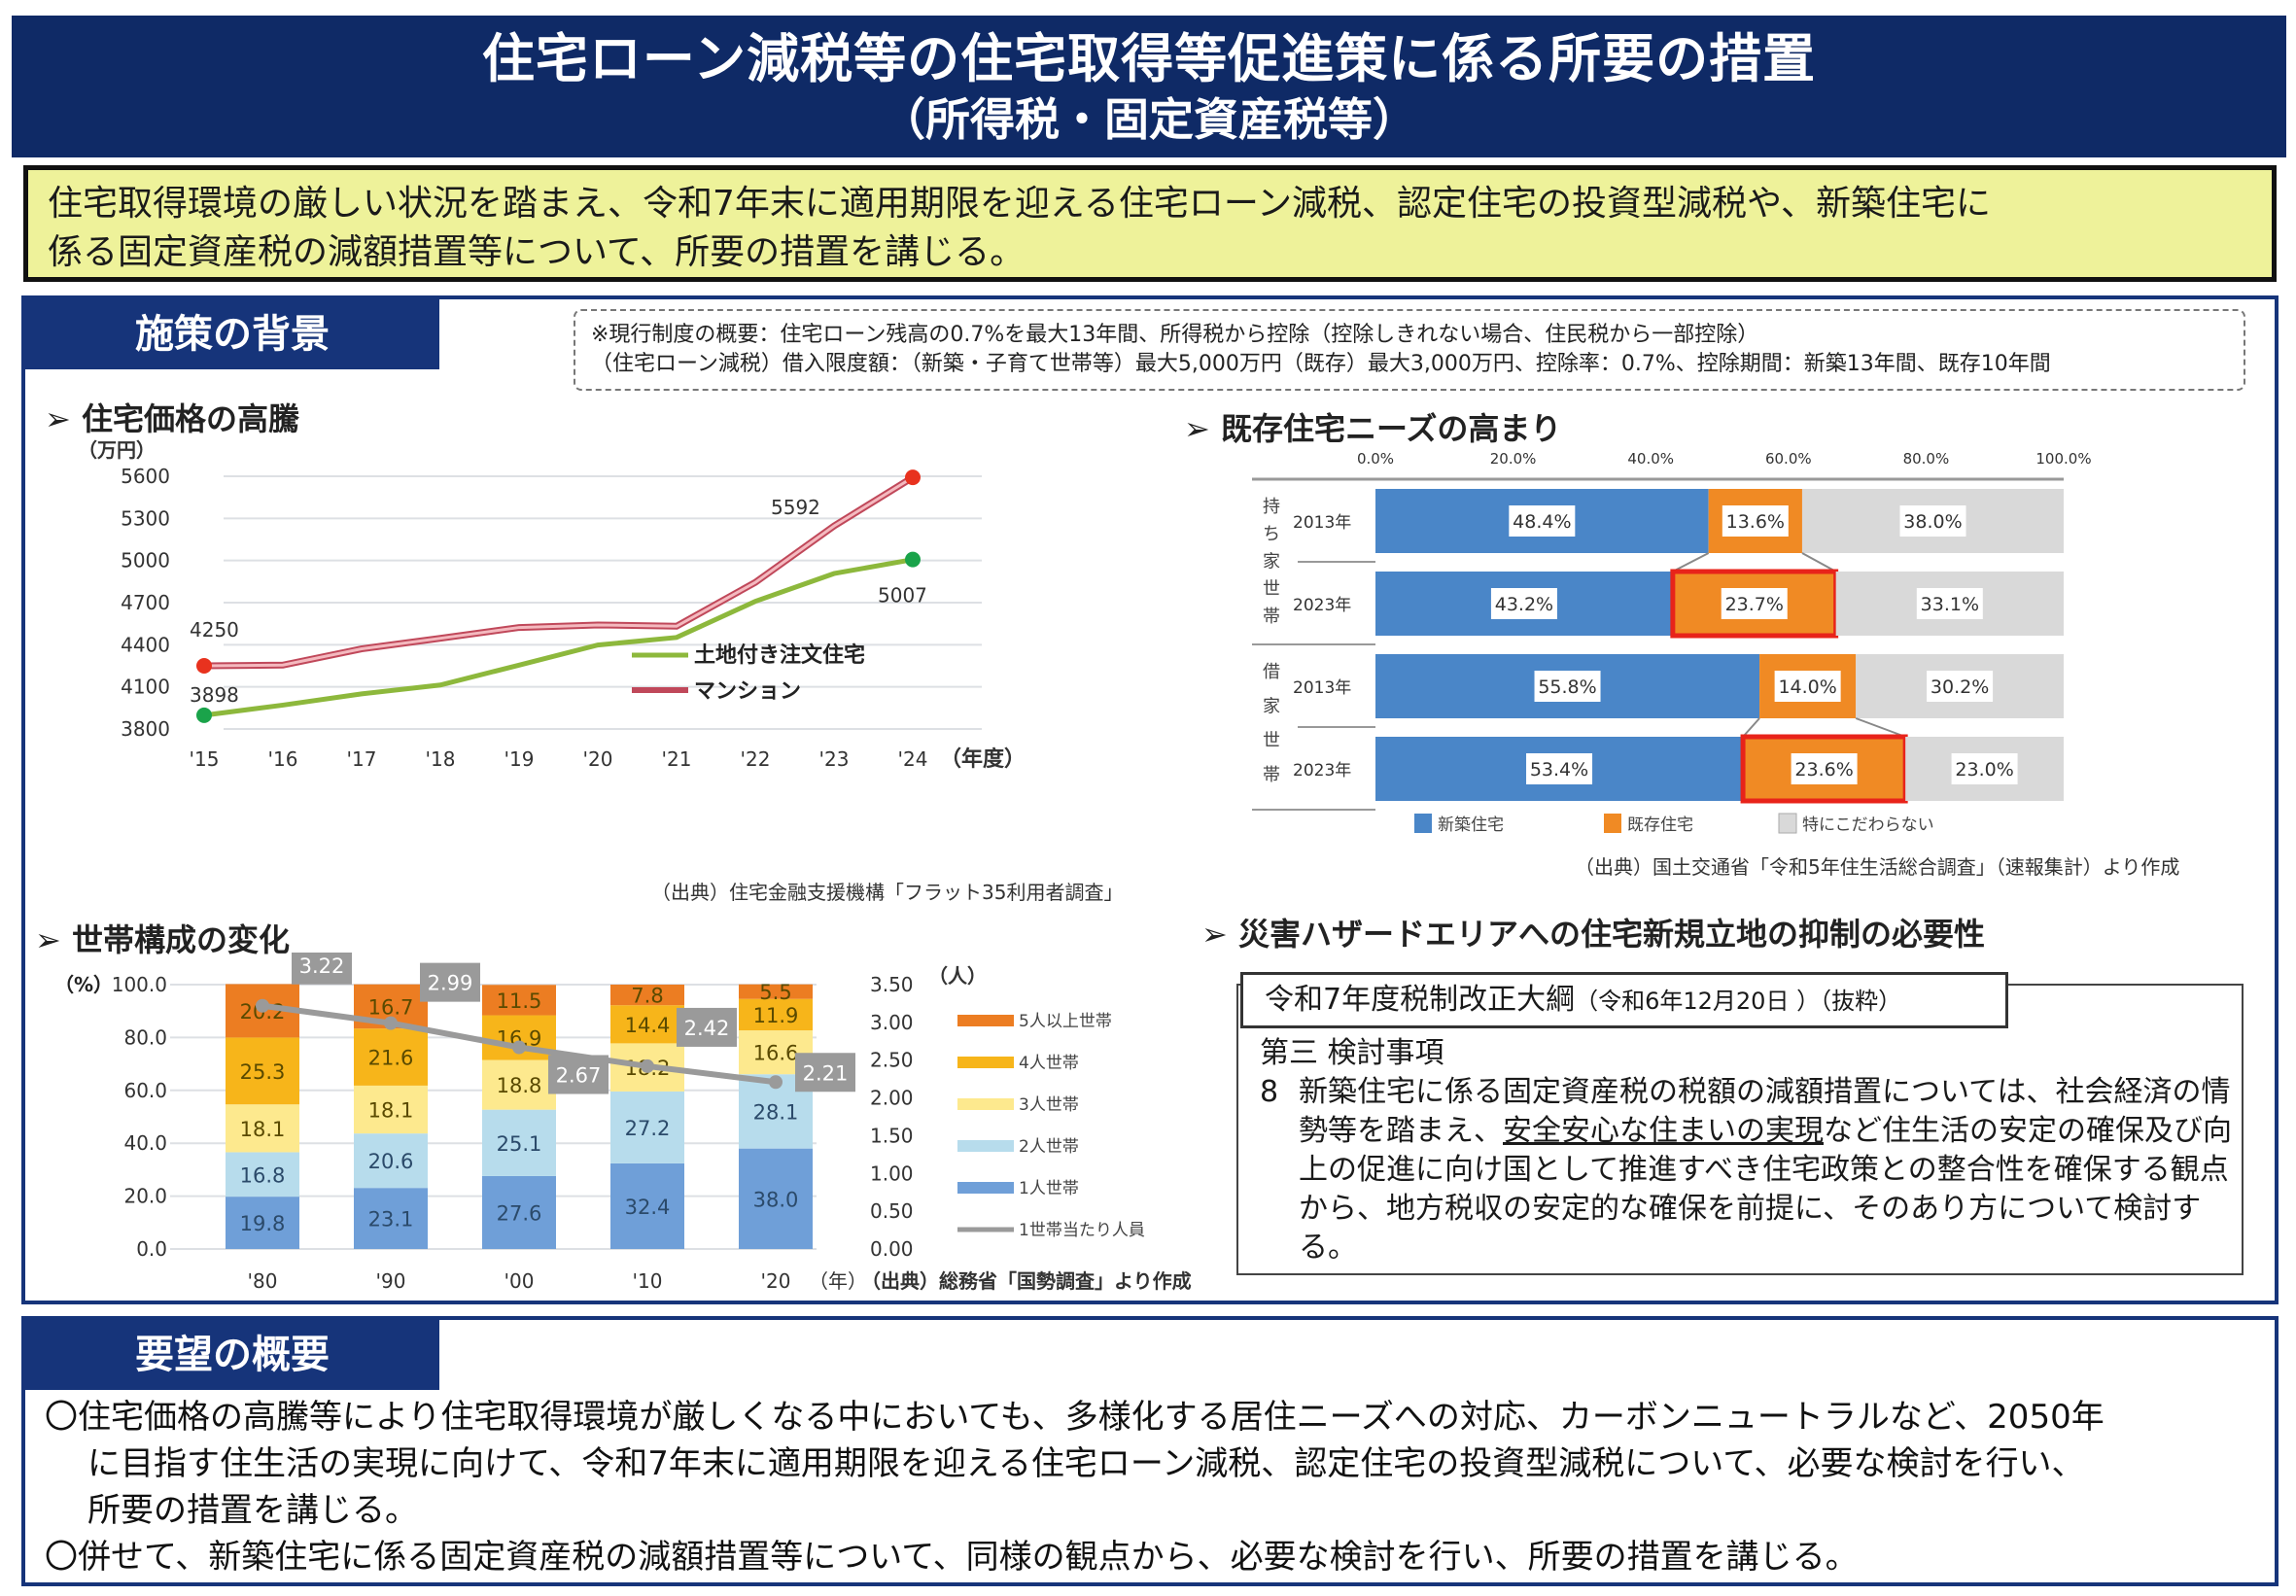  I want to click on legend-label: 土地付き注文住宅, so click(779, 655).